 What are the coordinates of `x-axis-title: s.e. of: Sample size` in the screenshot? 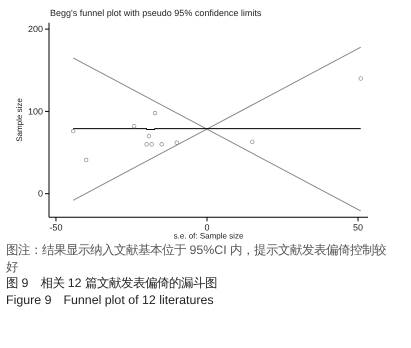 It's located at (209, 236).